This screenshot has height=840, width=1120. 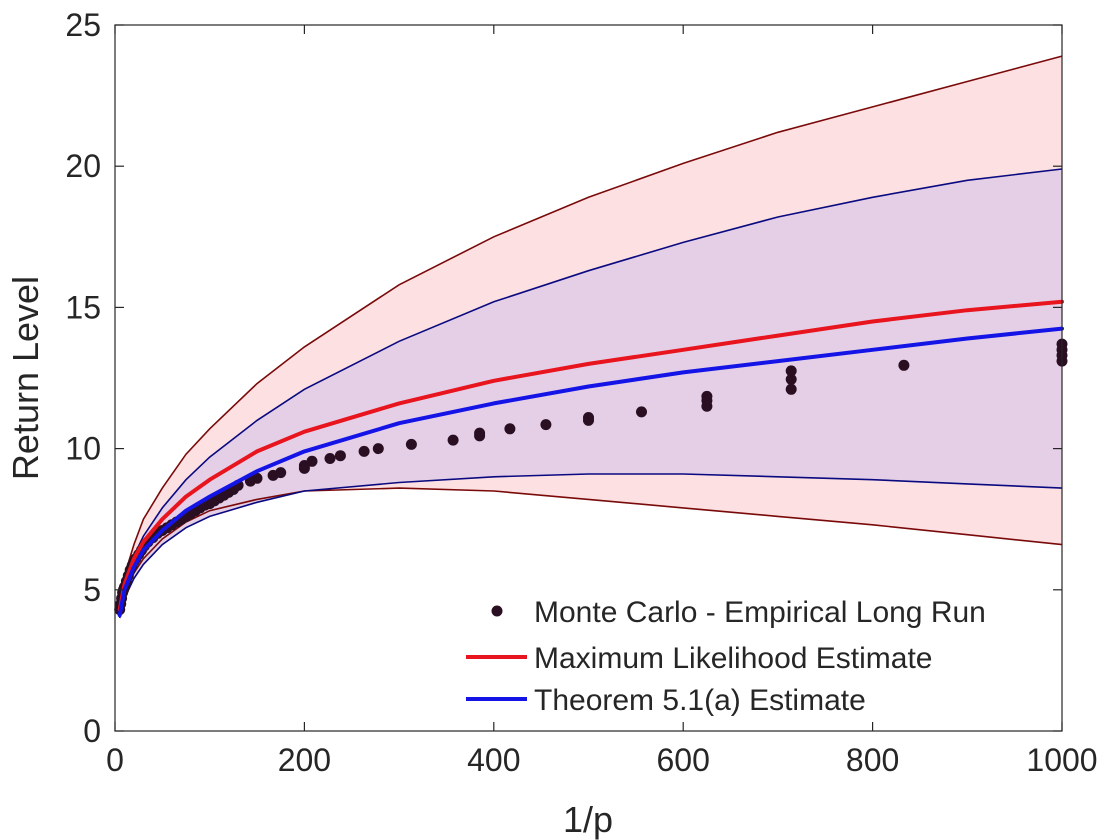 What do you see at coordinates (83, 307) in the screenshot?
I see `y-tick-label: 15` at bounding box center [83, 307].